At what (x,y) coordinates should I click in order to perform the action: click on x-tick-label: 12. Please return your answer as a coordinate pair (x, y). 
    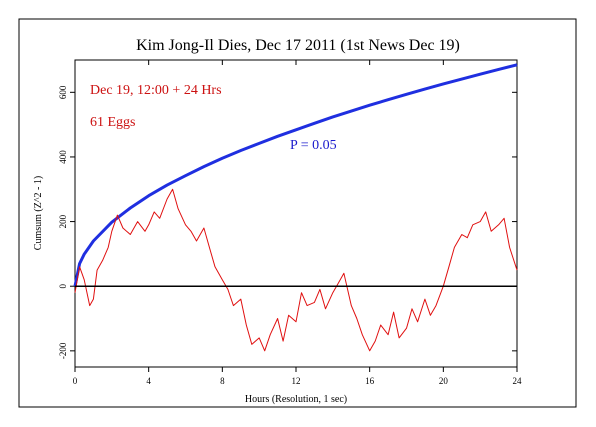
    Looking at the image, I should click on (296, 381).